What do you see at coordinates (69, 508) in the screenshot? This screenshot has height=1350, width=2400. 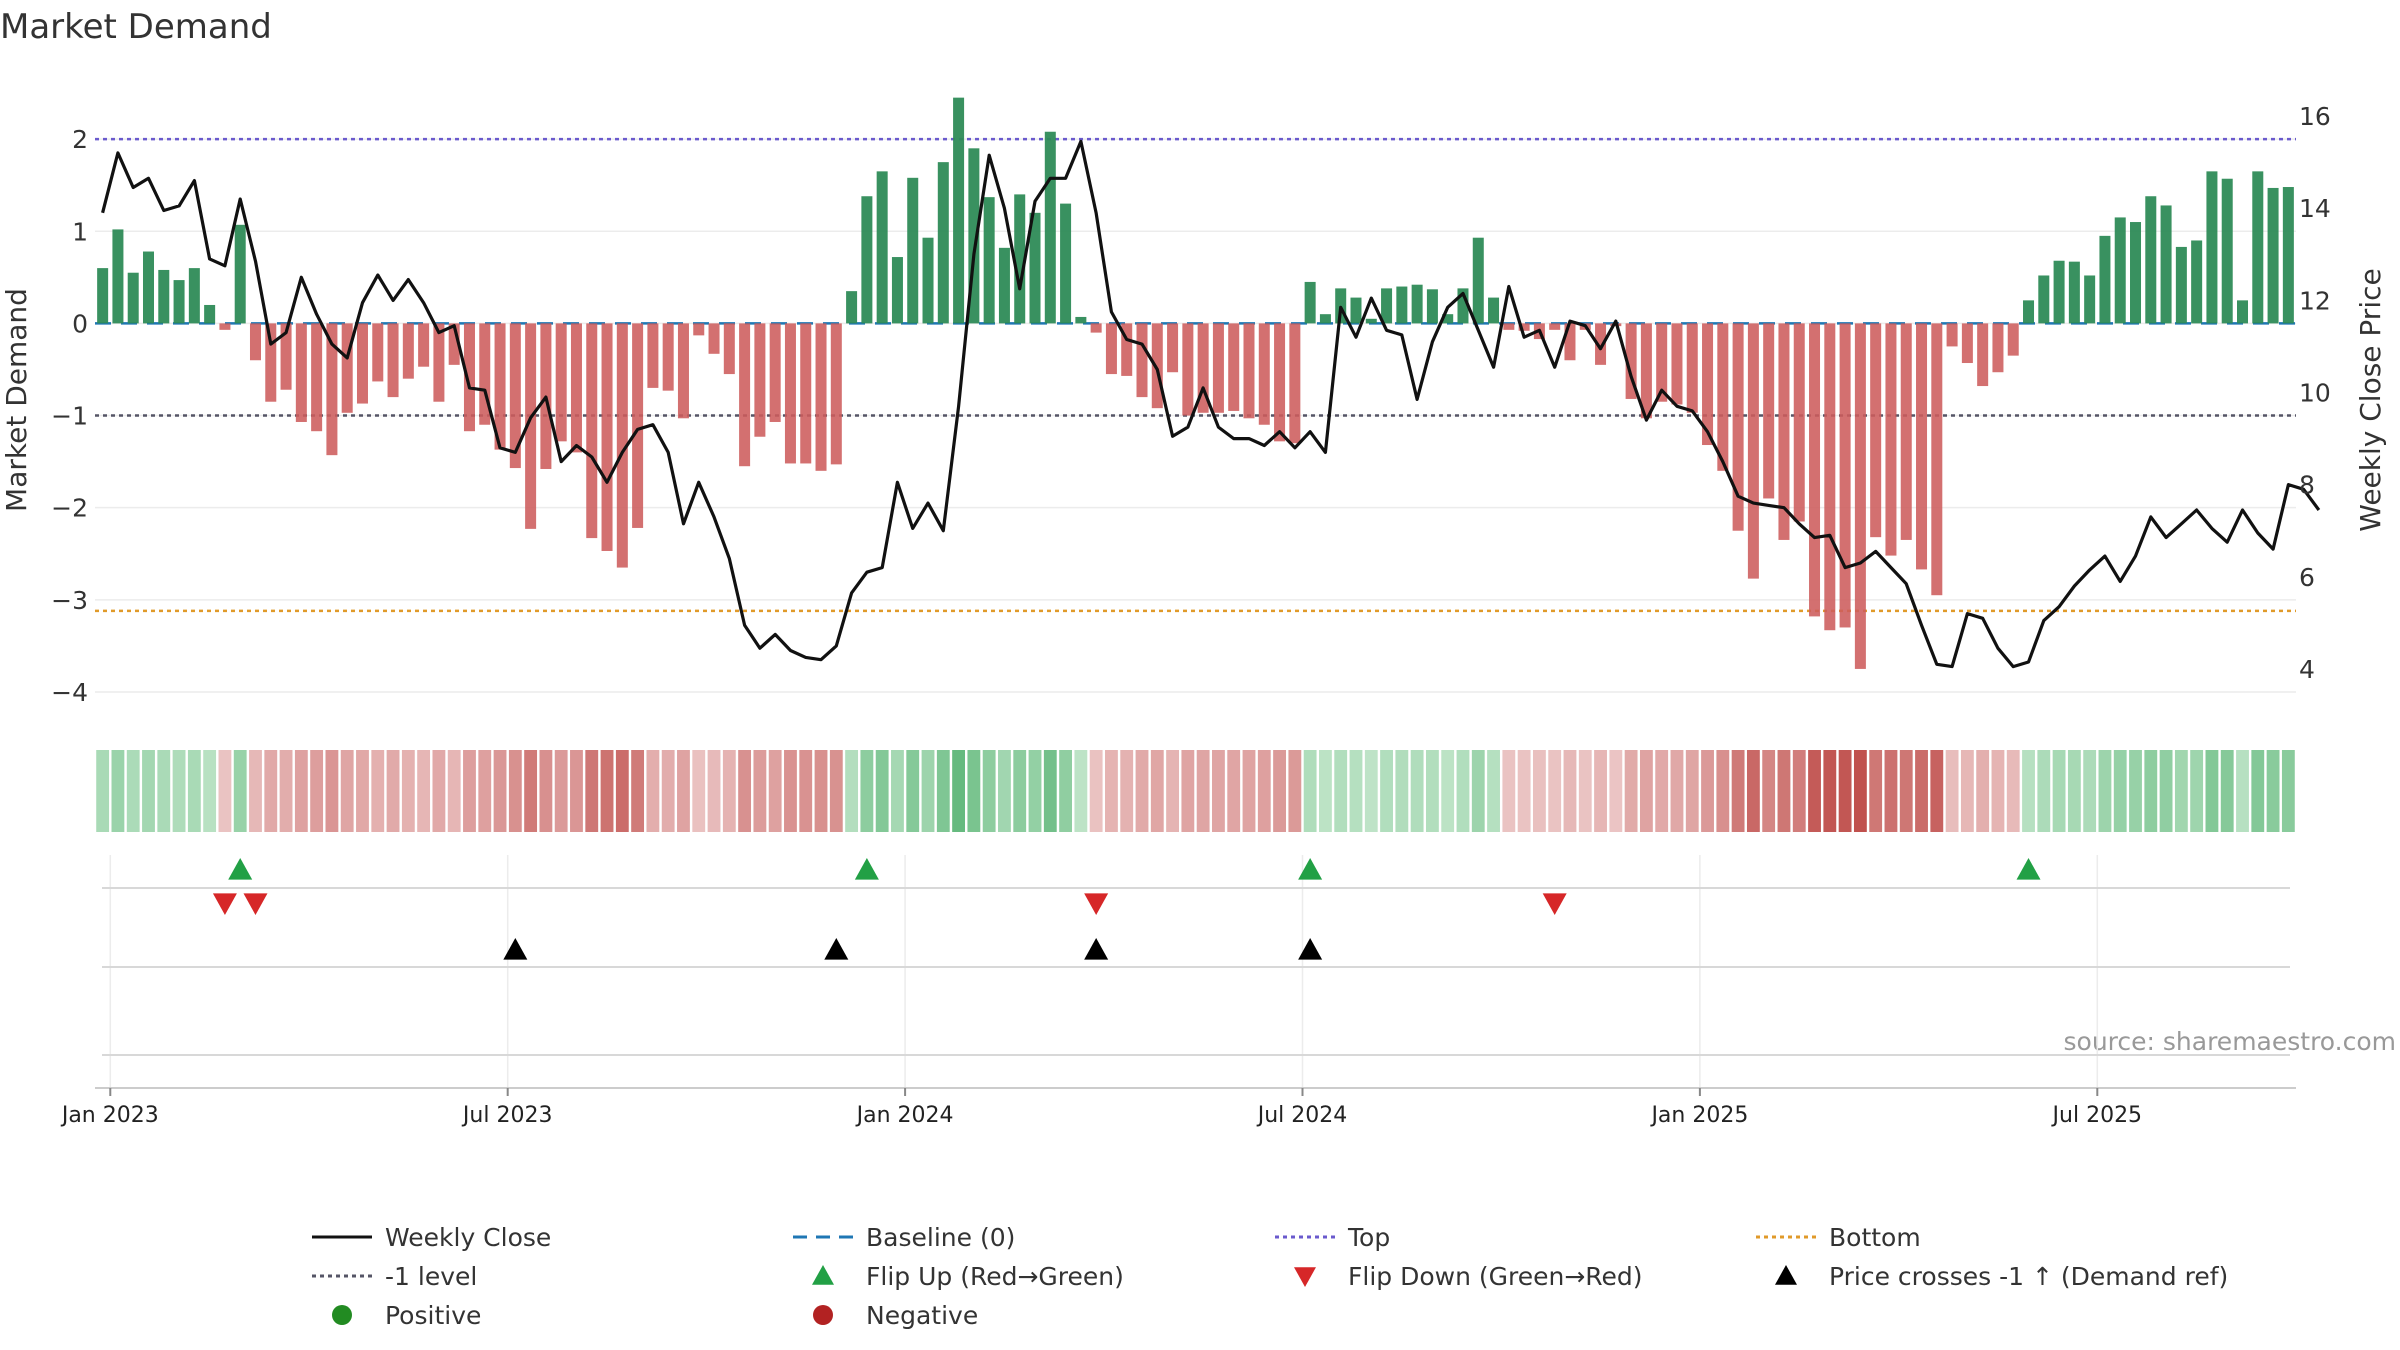 I see `left-tick-label: −2` at bounding box center [69, 508].